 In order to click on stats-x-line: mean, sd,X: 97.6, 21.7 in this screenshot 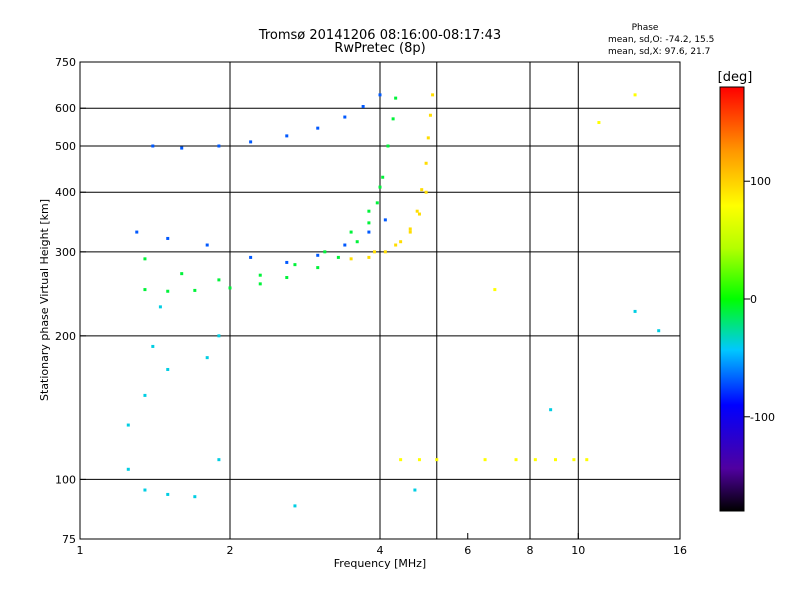, I will do `click(659, 52)`.